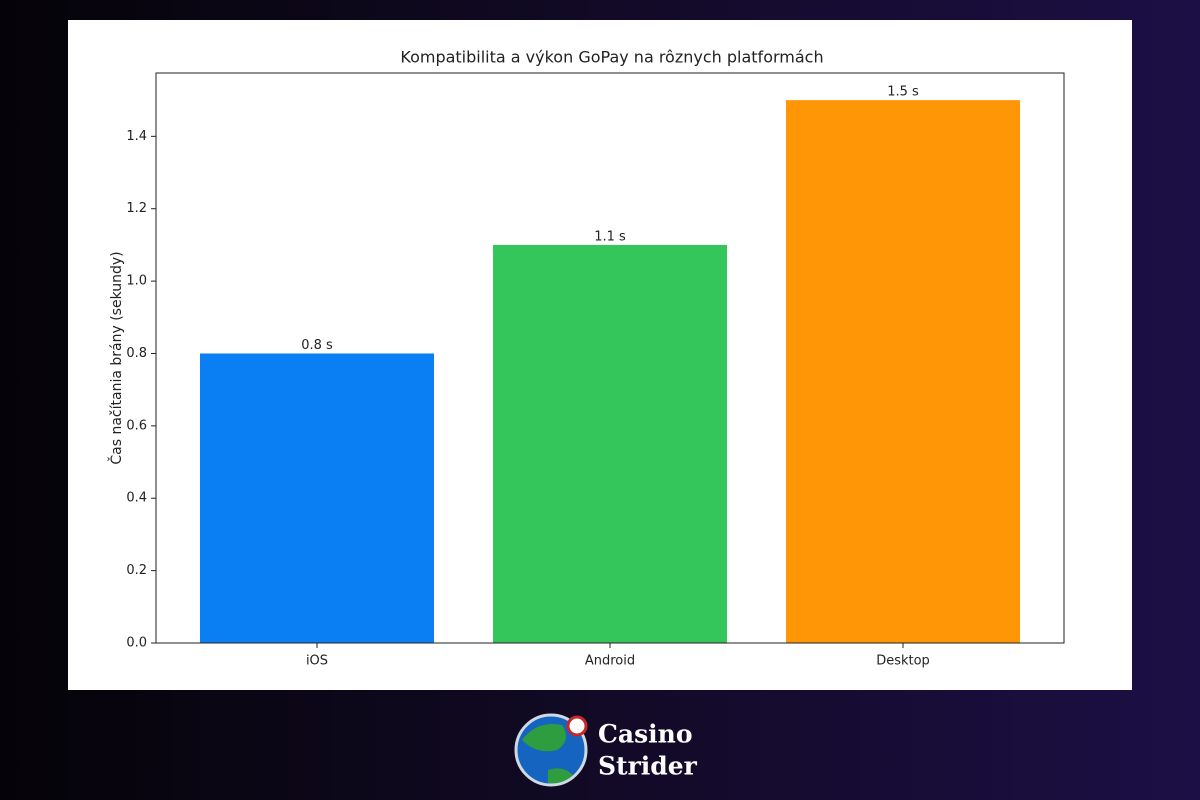 The width and height of the screenshot is (1200, 800). What do you see at coordinates (610, 236) in the screenshot?
I see `value-label: 1.1 s` at bounding box center [610, 236].